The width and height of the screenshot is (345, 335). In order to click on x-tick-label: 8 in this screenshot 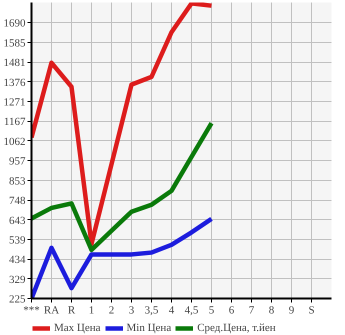, I will do `click(271, 310)`.